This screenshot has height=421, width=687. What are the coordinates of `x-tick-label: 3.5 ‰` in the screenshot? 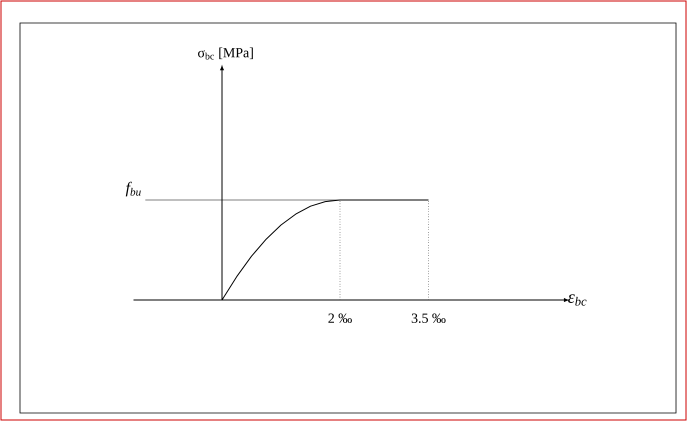 It's located at (429, 318).